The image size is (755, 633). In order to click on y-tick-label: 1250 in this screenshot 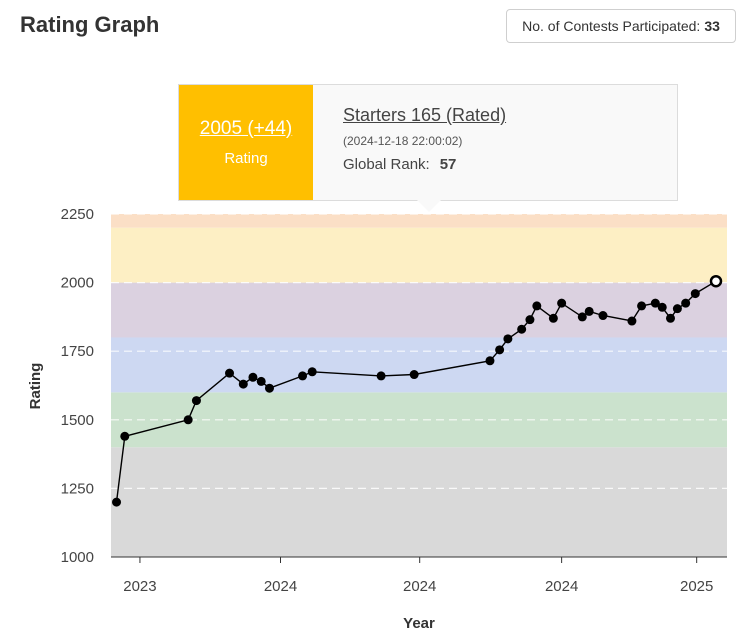, I will do `click(77, 488)`.